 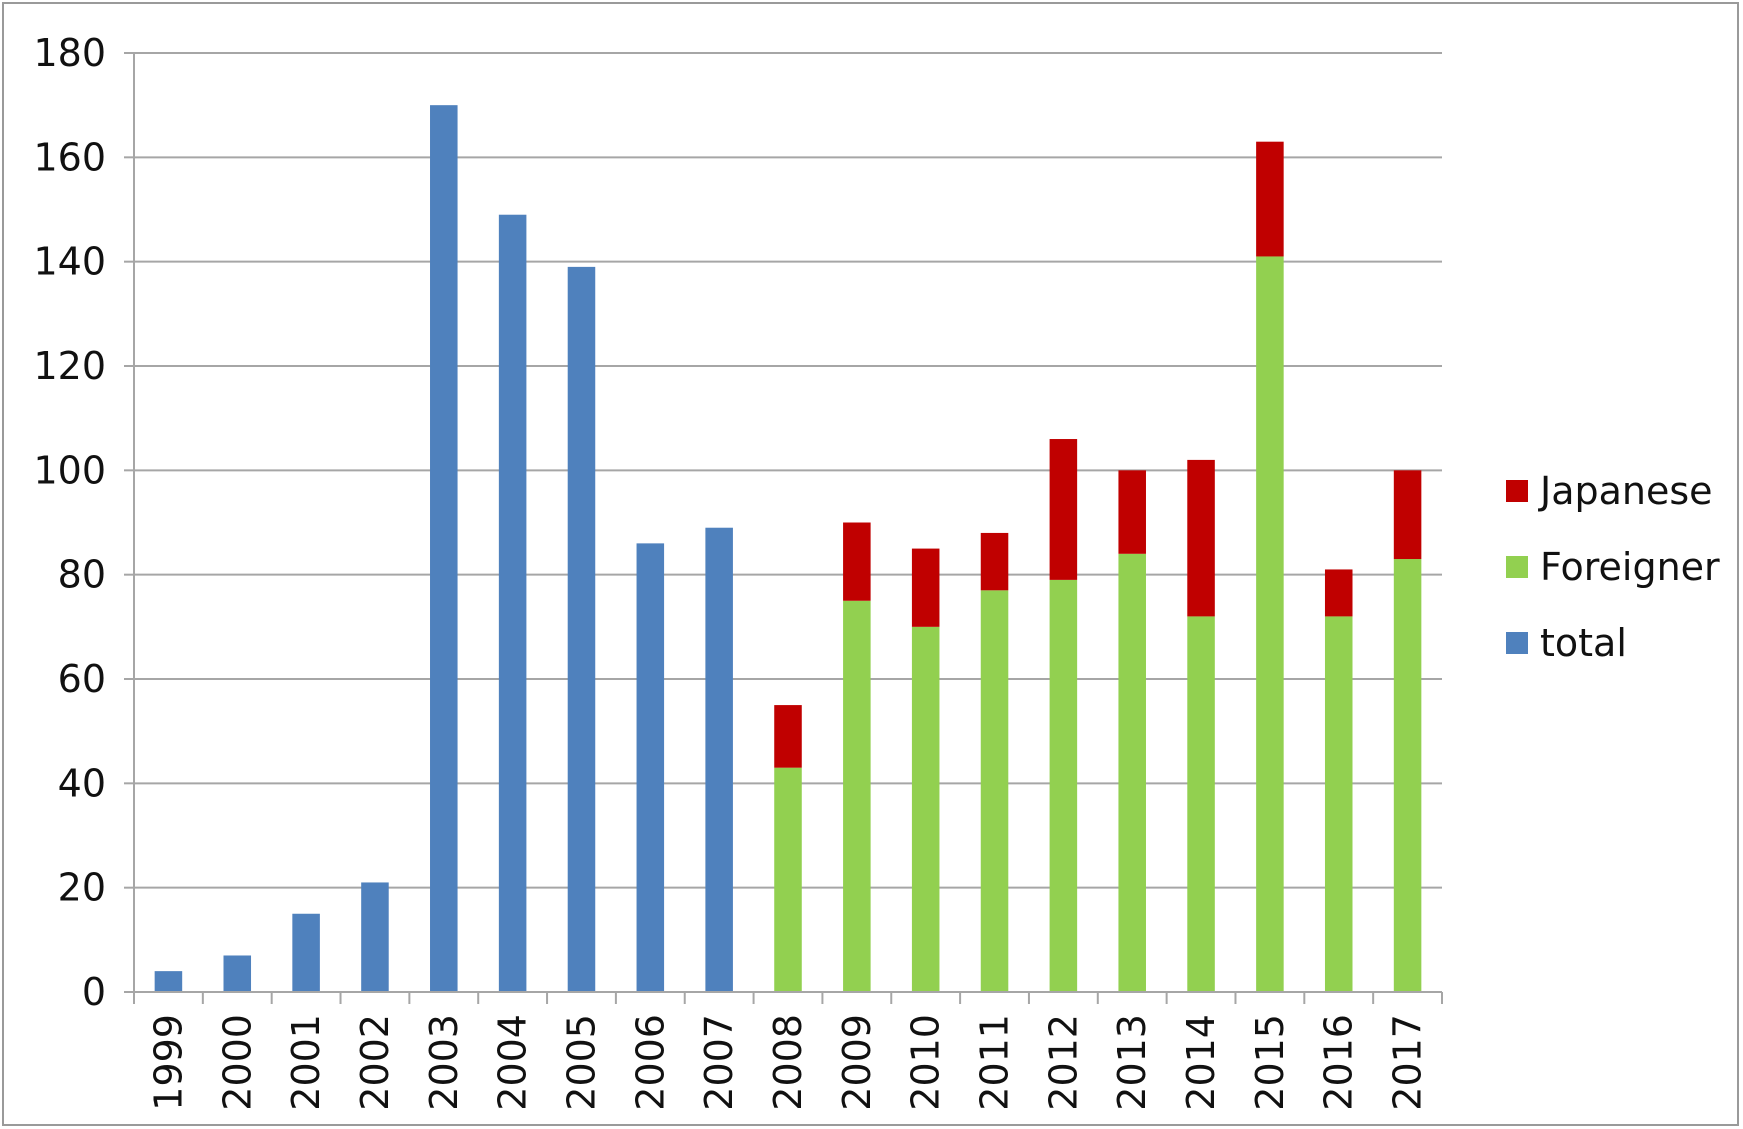 I want to click on x-tick-label: 2004, so click(x=513, y=1062).